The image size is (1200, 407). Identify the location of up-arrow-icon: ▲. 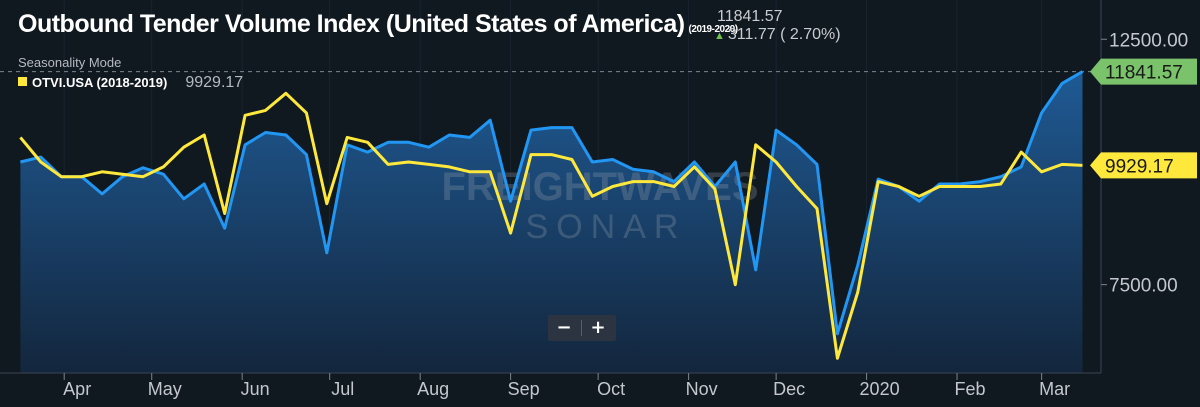
(719, 36).